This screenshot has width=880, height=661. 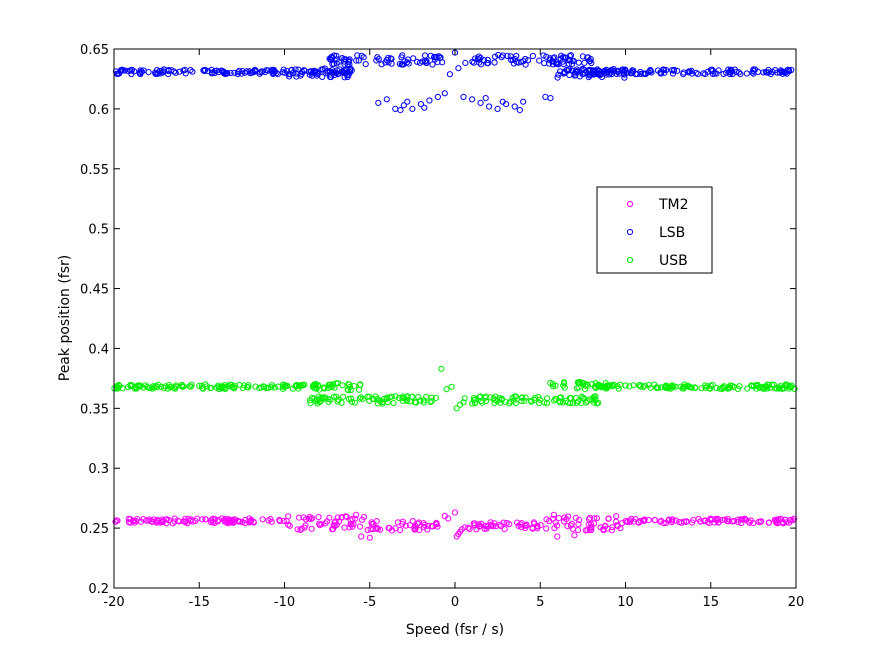 What do you see at coordinates (455, 630) in the screenshot?
I see `x-axis-label: Speed (fsr / s)` at bounding box center [455, 630].